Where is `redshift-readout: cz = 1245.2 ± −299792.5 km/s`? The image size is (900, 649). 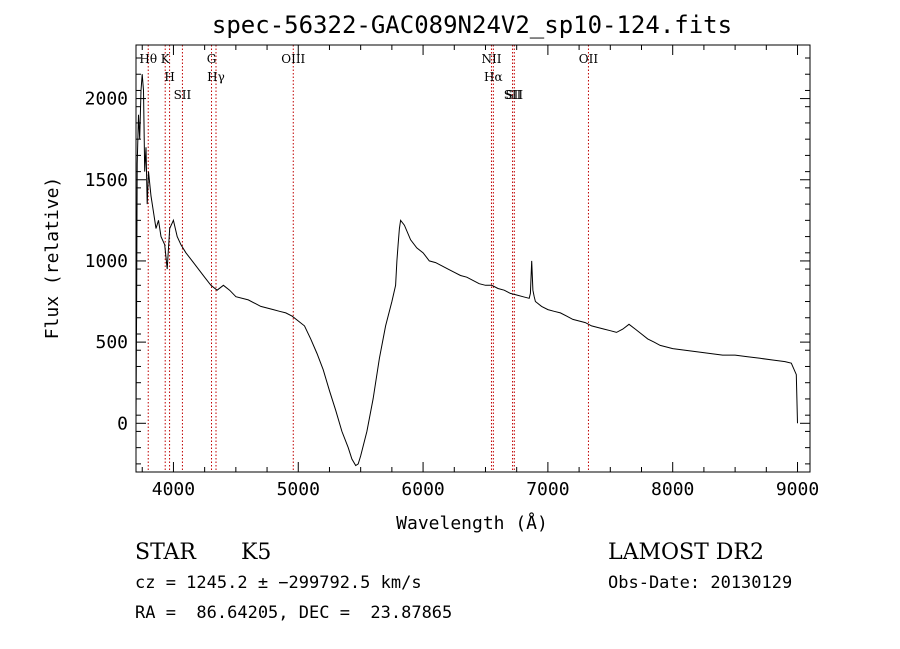 redshift-readout: cz = 1245.2 ± −299792.5 km/s is located at coordinates (278, 583).